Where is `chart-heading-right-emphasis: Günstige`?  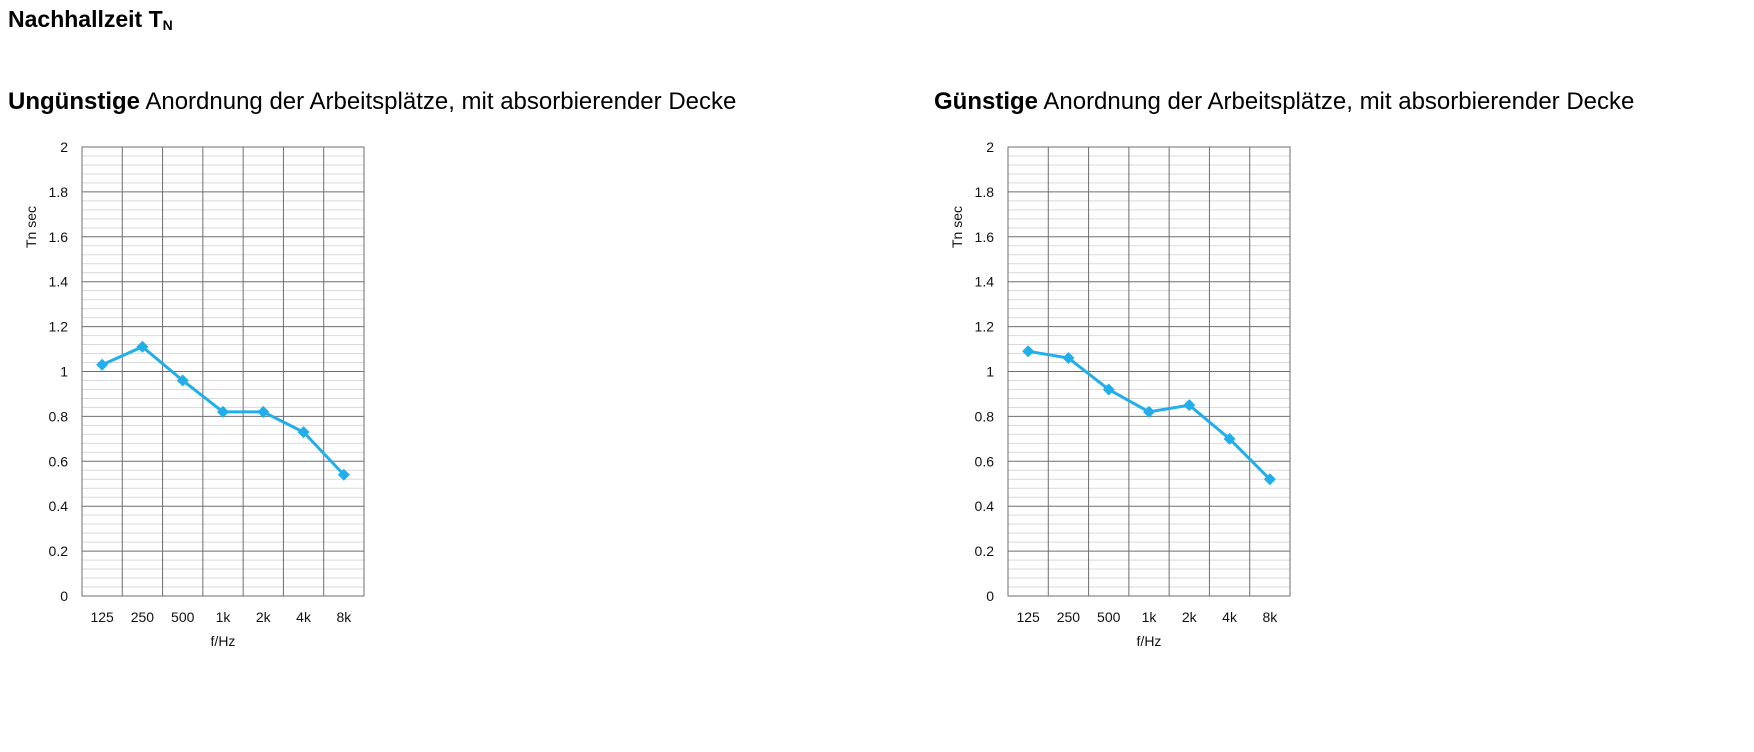 chart-heading-right-emphasis: Günstige is located at coordinates (986, 101).